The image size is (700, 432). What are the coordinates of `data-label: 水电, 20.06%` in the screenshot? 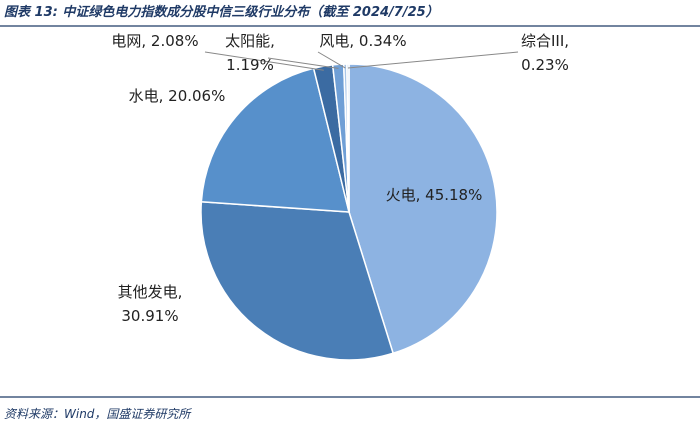 It's located at (177, 96).